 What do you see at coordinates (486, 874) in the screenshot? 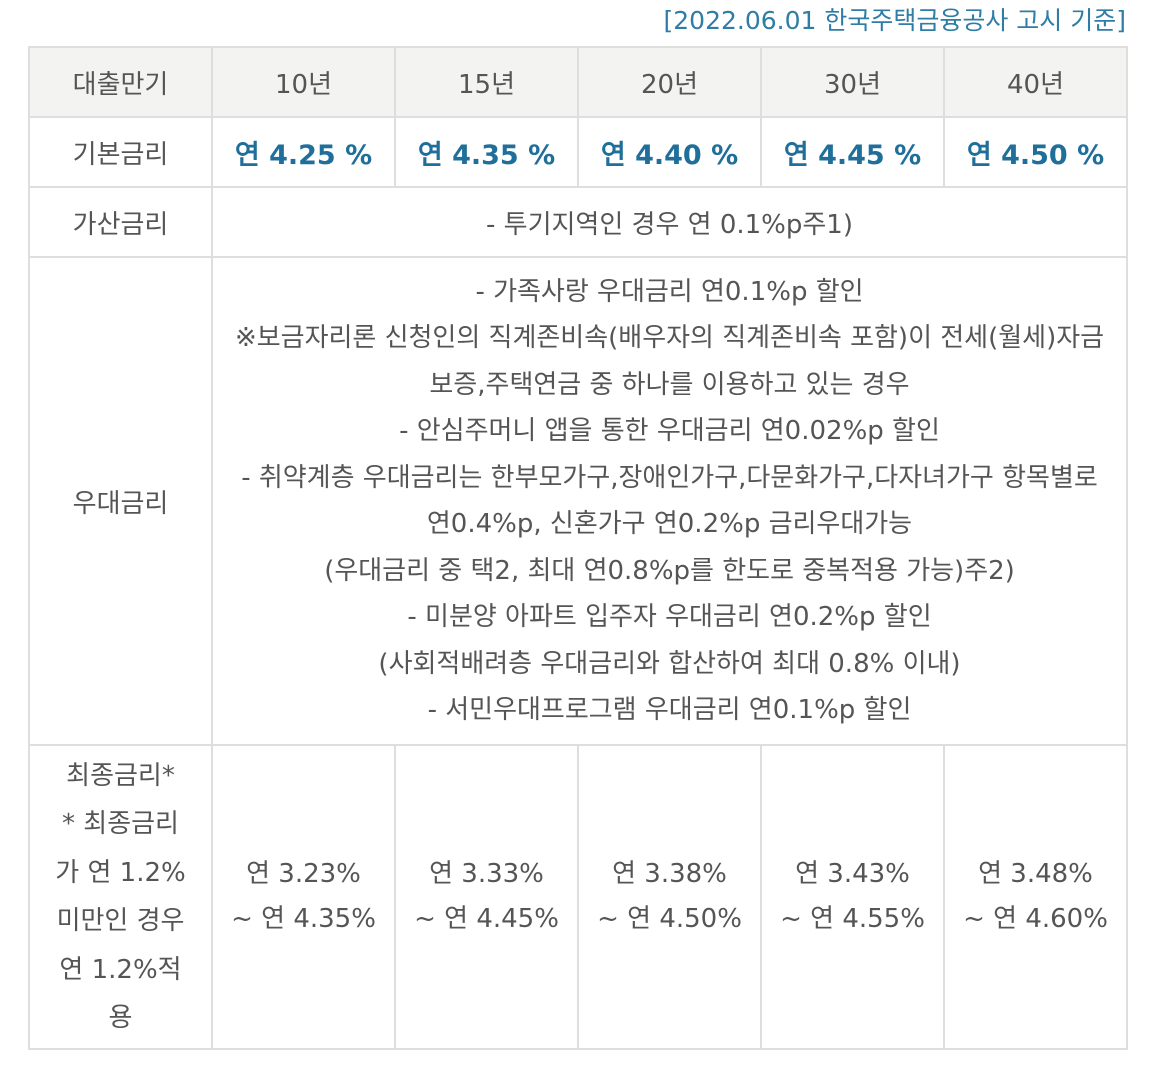
I see `final-rate-min: 연 3.33%` at bounding box center [486, 874].